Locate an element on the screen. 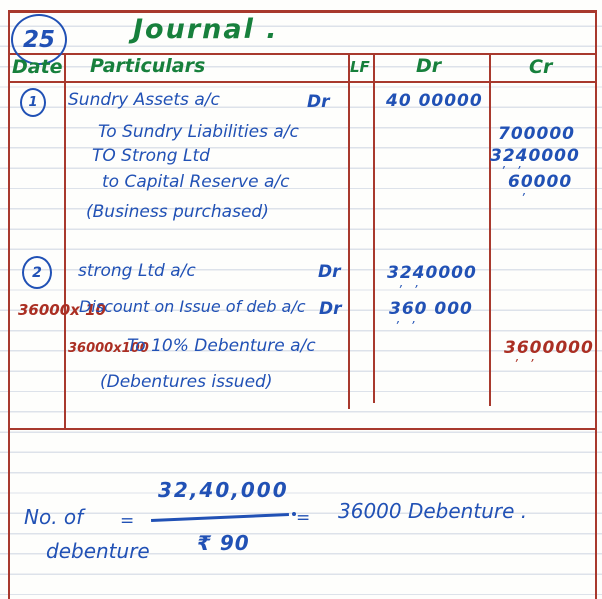 The image size is (602, 599). fraction-line-end-dot is located at coordinates (294, 514).